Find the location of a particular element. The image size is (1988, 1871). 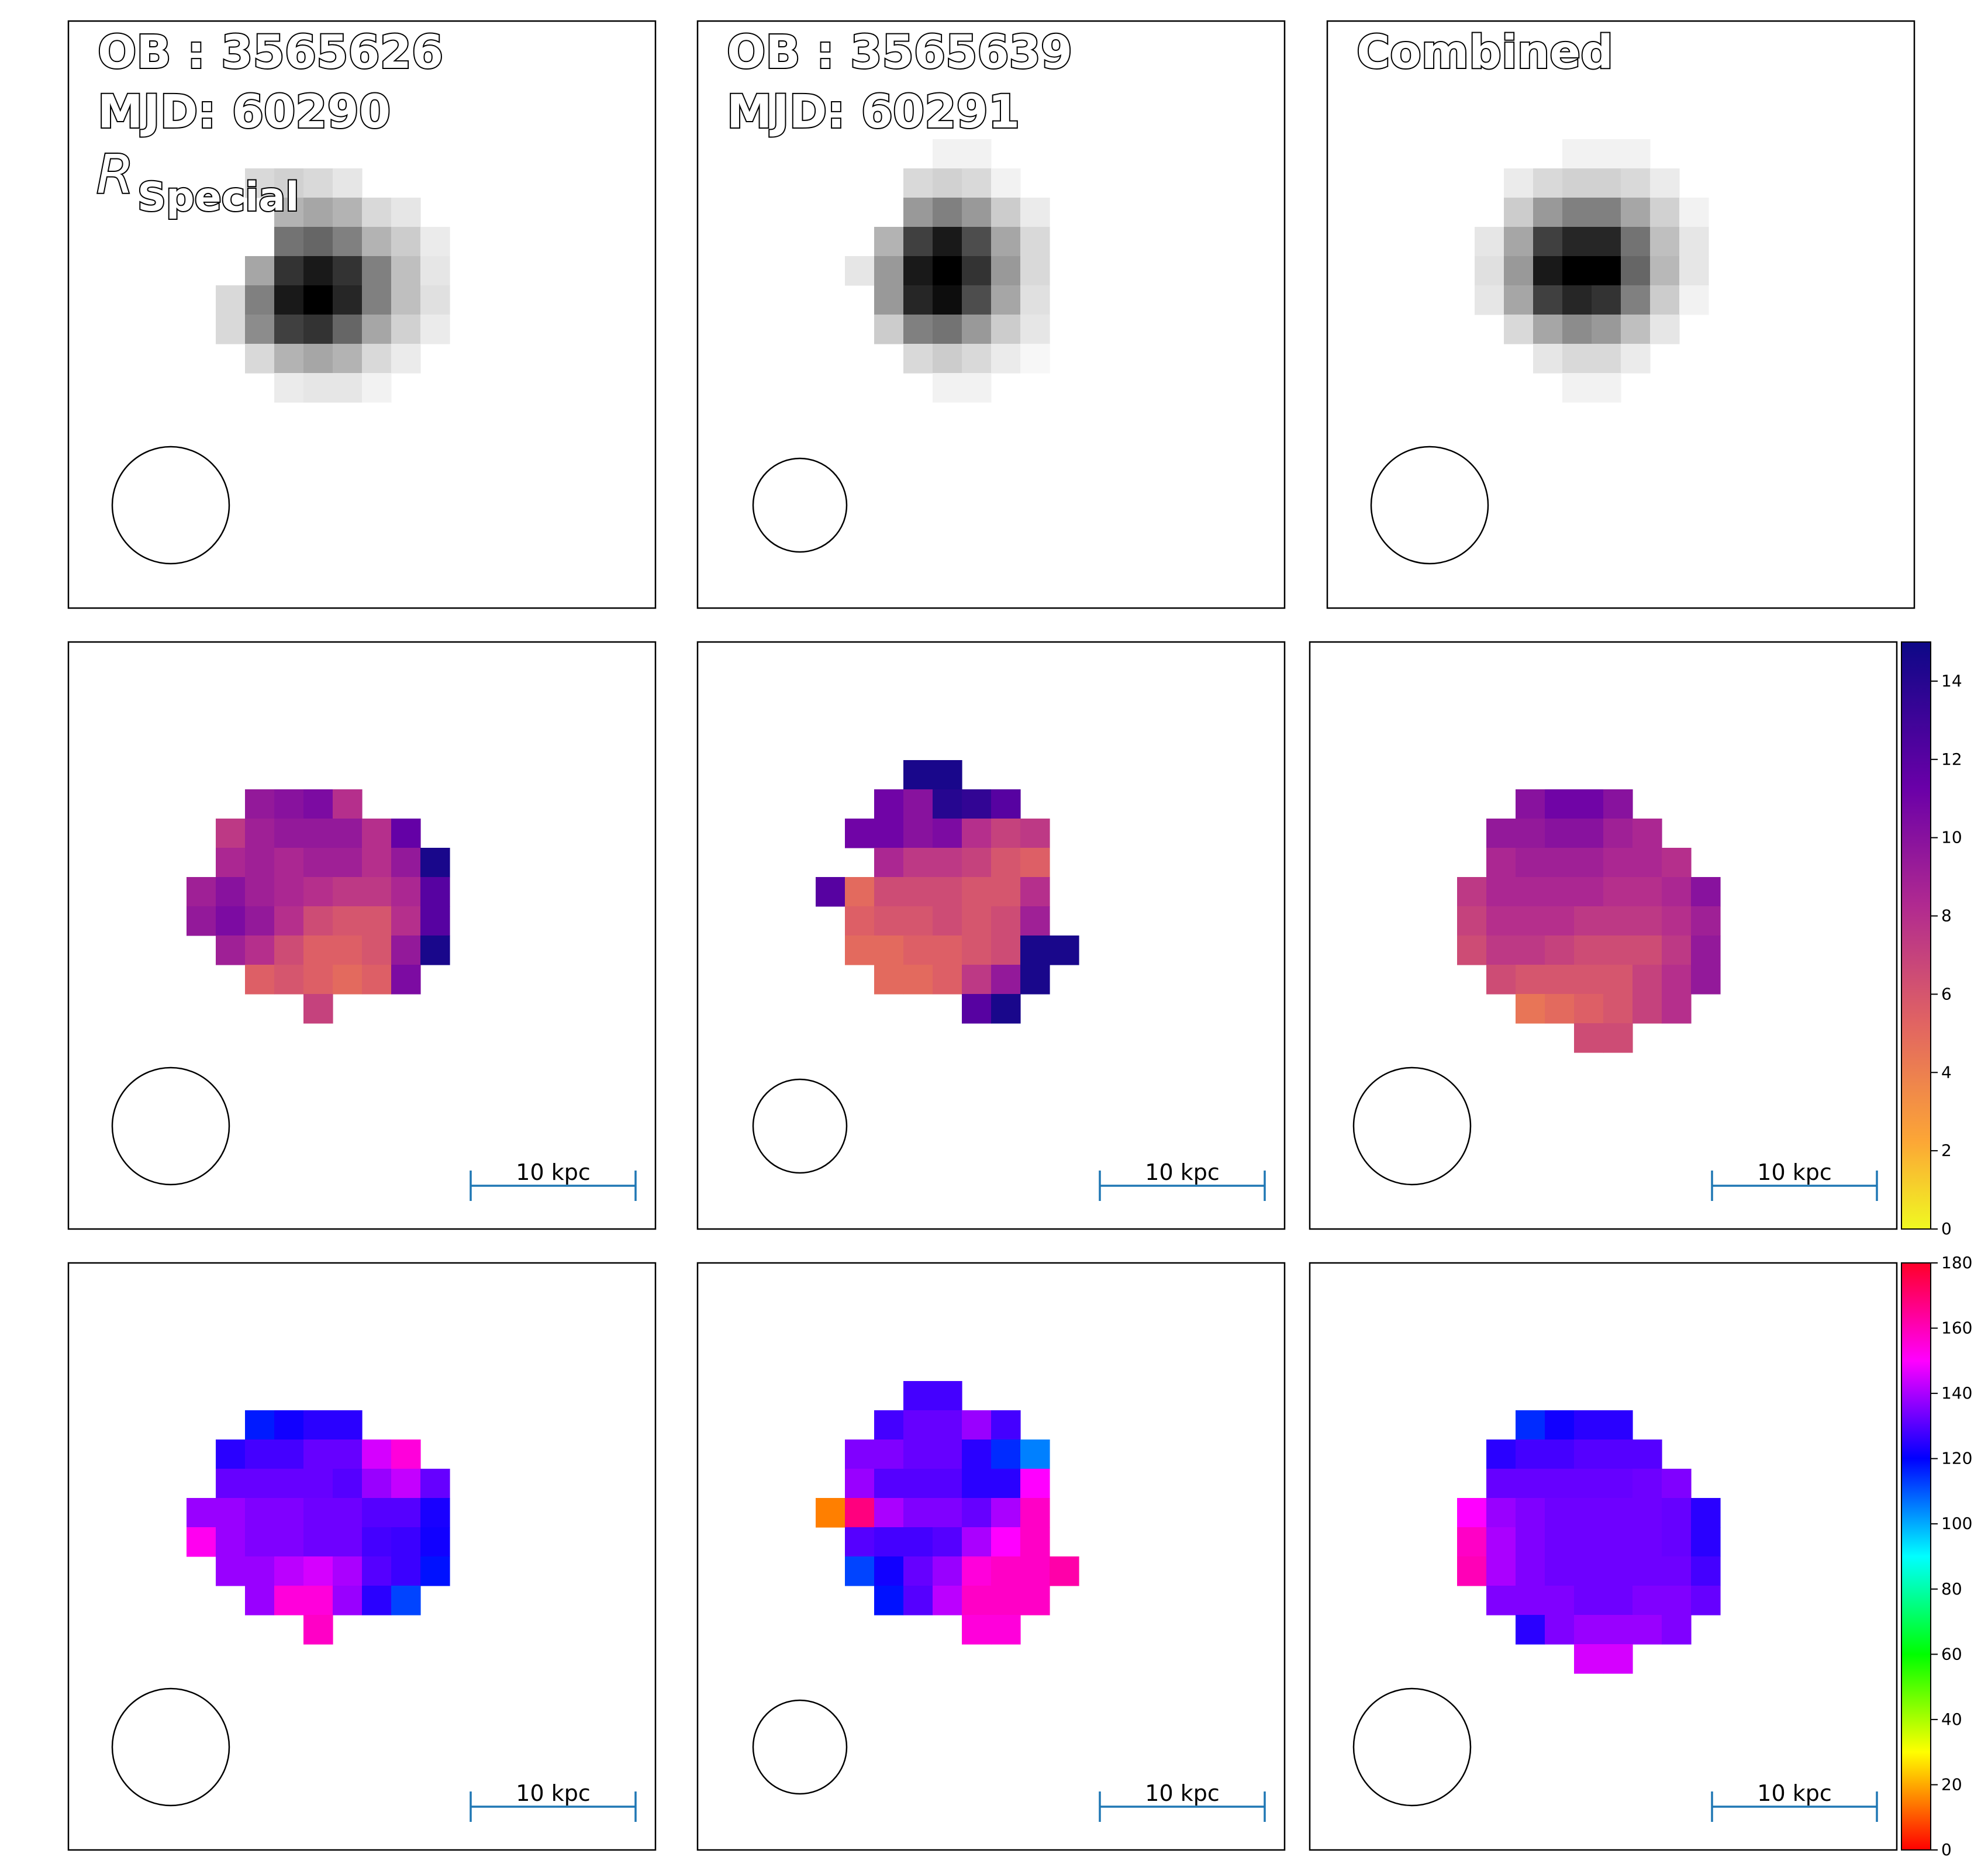

panel-intensity-combined: Combined is located at coordinates (1621, 314).